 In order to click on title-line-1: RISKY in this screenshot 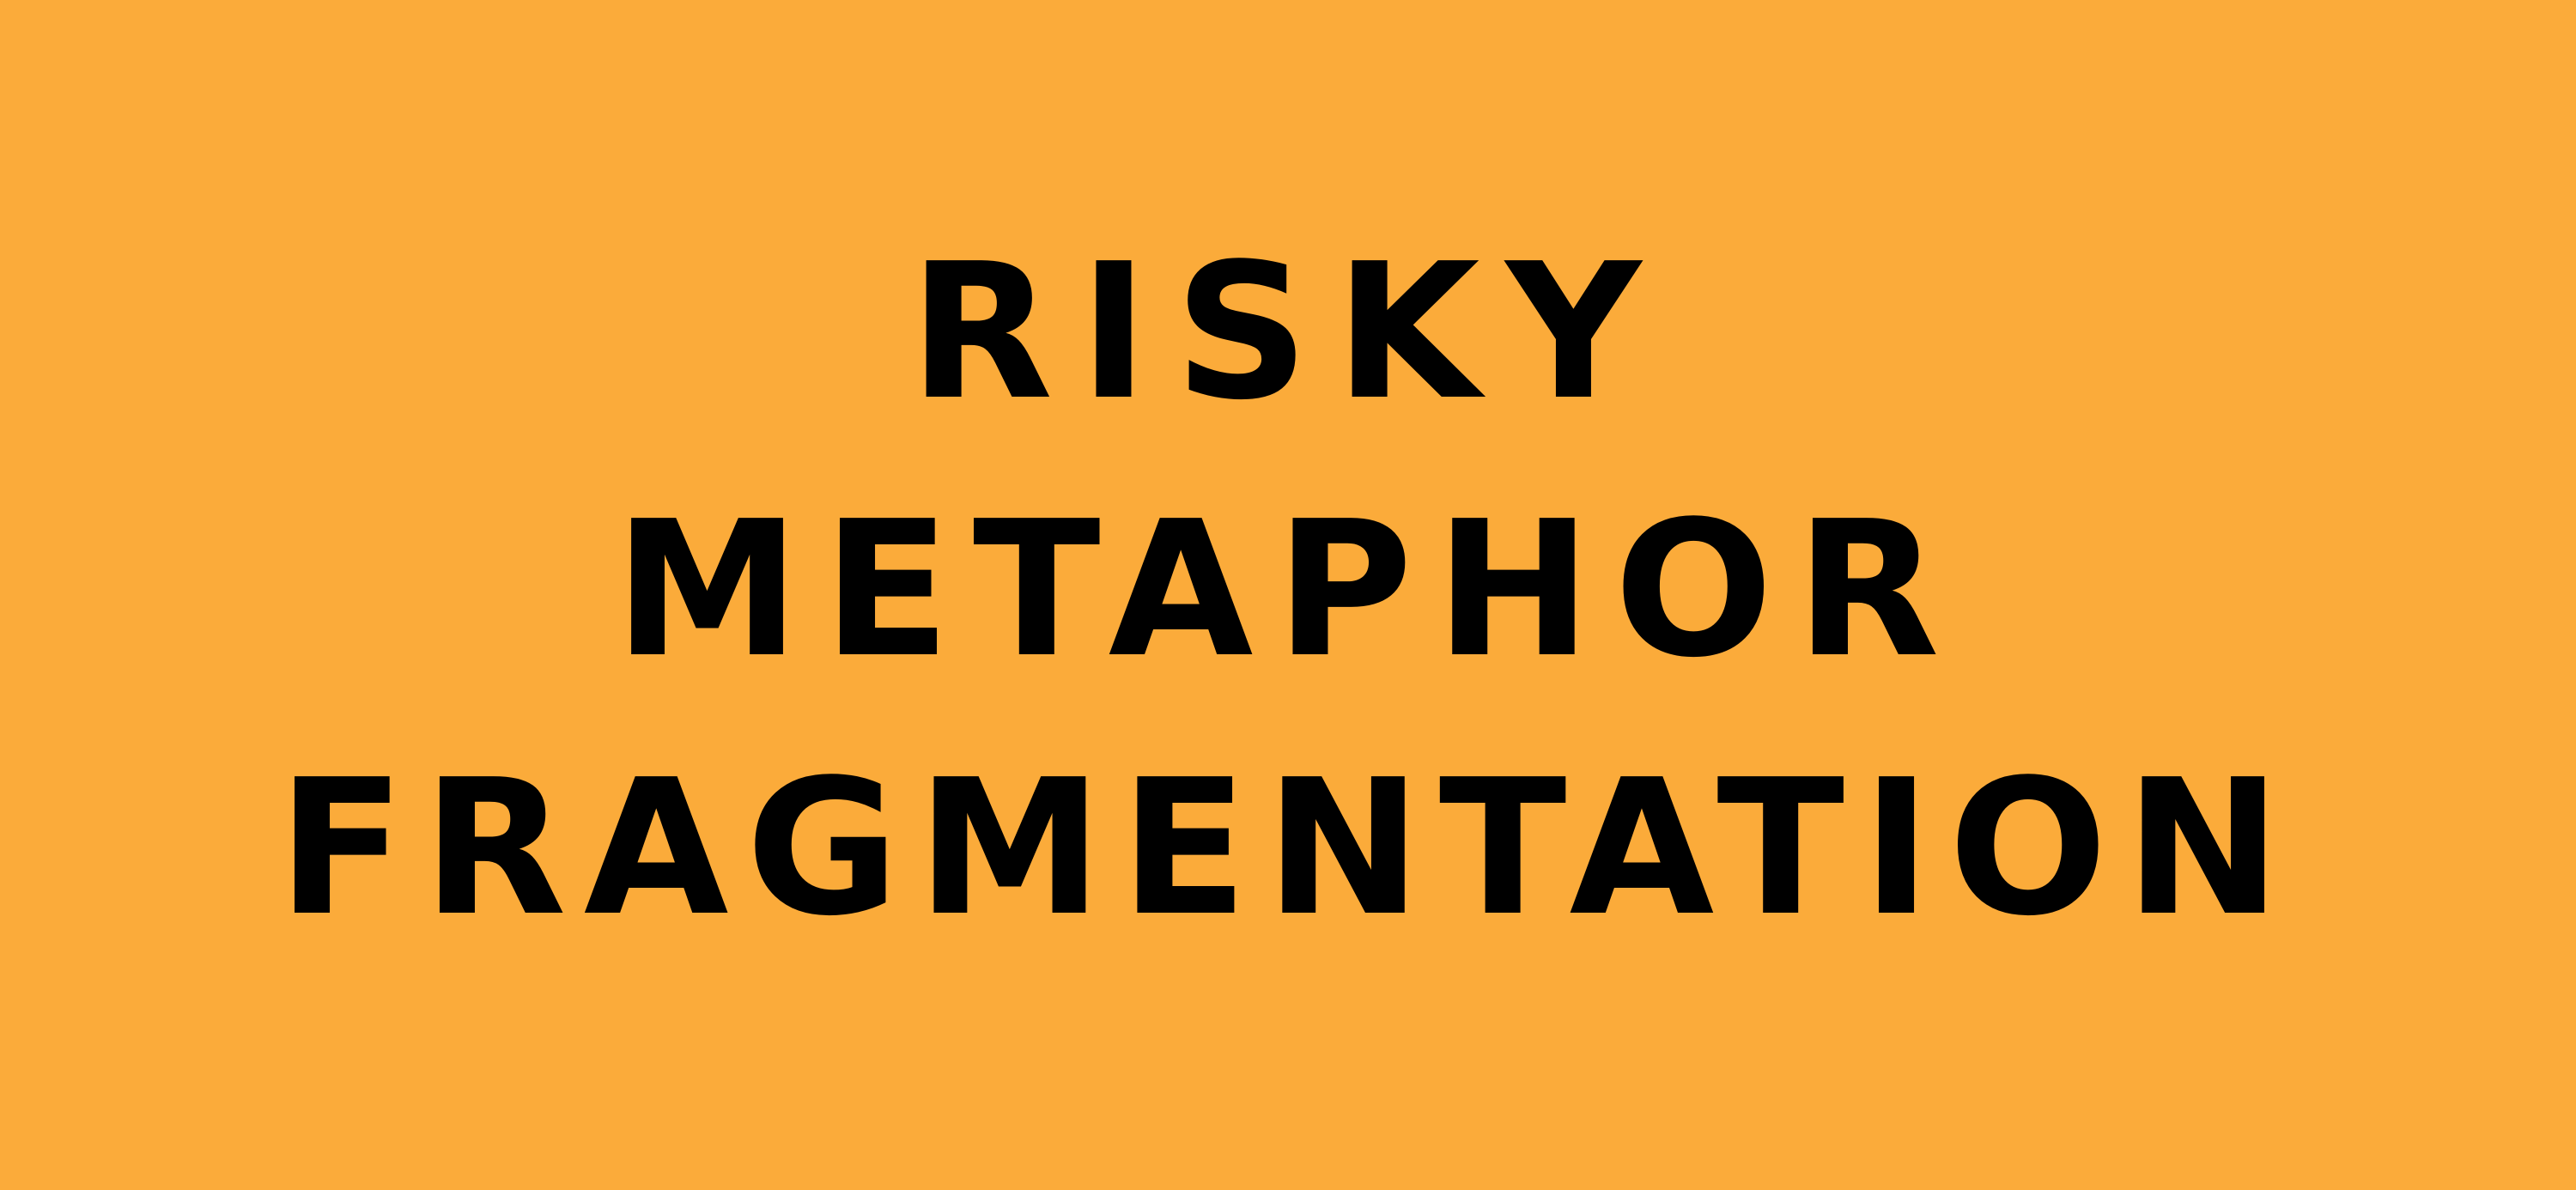, I will do `click(1288, 333)`.